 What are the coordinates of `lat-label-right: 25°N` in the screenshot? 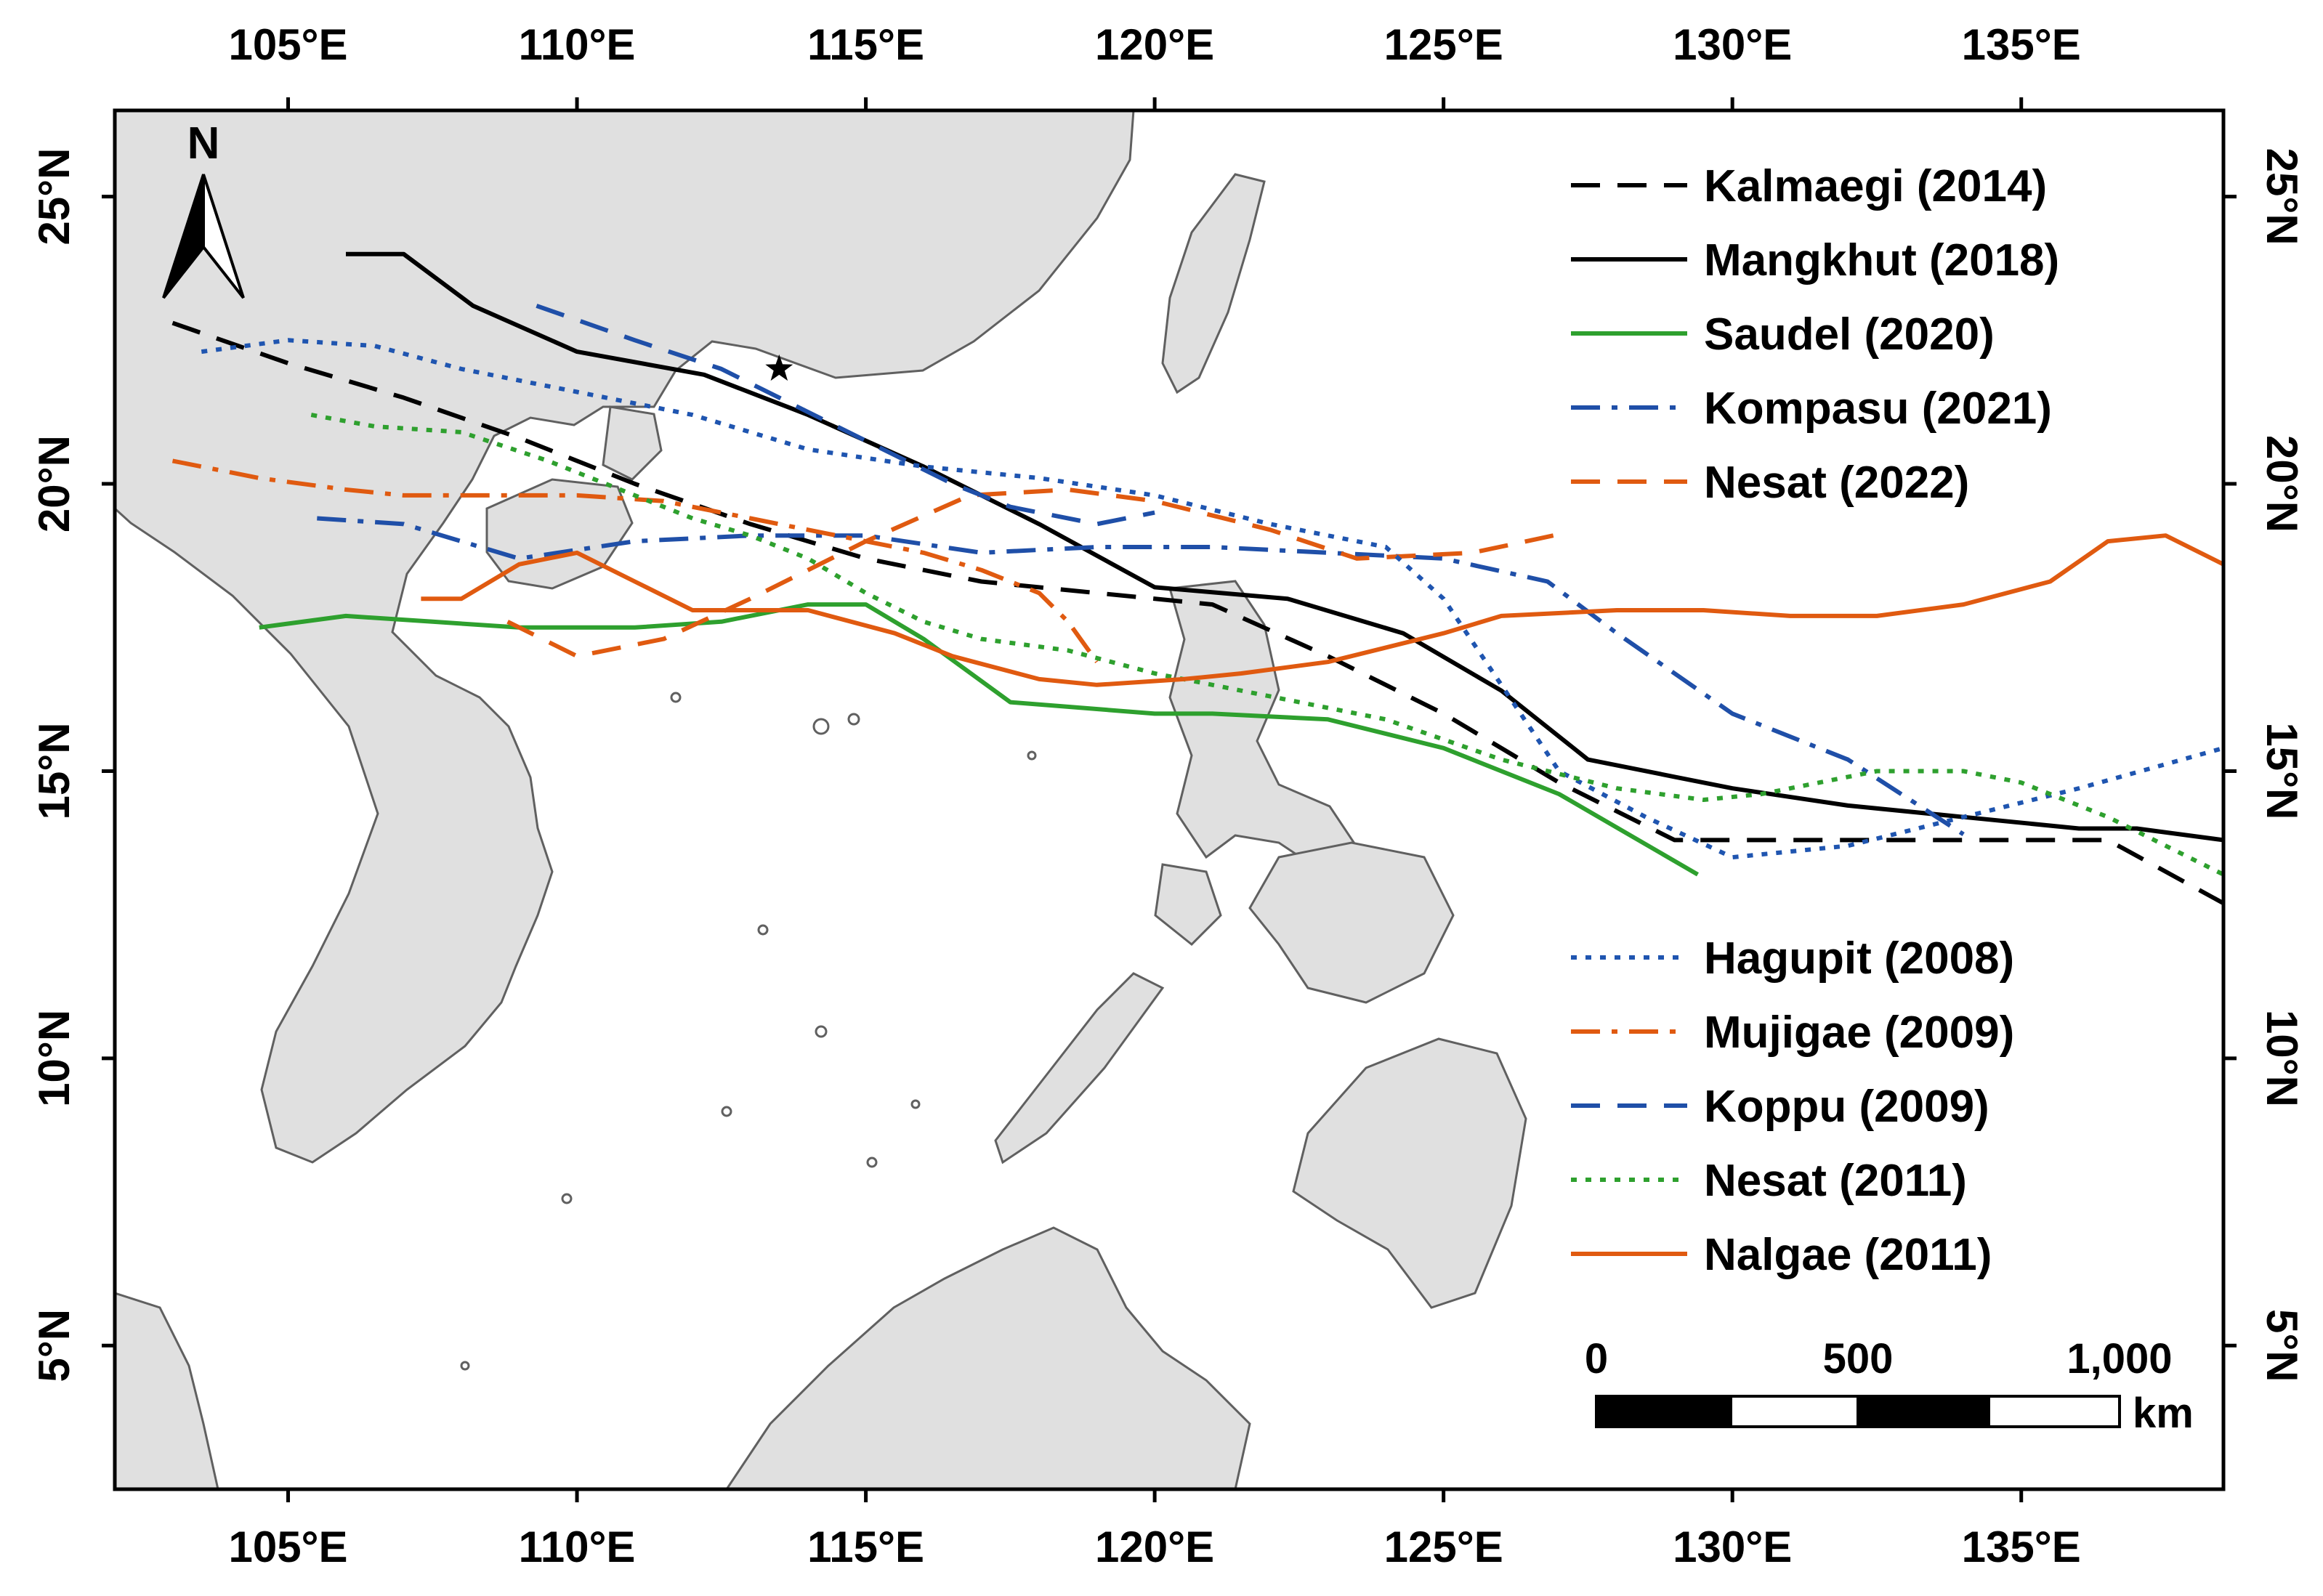 It's located at (2282, 197).